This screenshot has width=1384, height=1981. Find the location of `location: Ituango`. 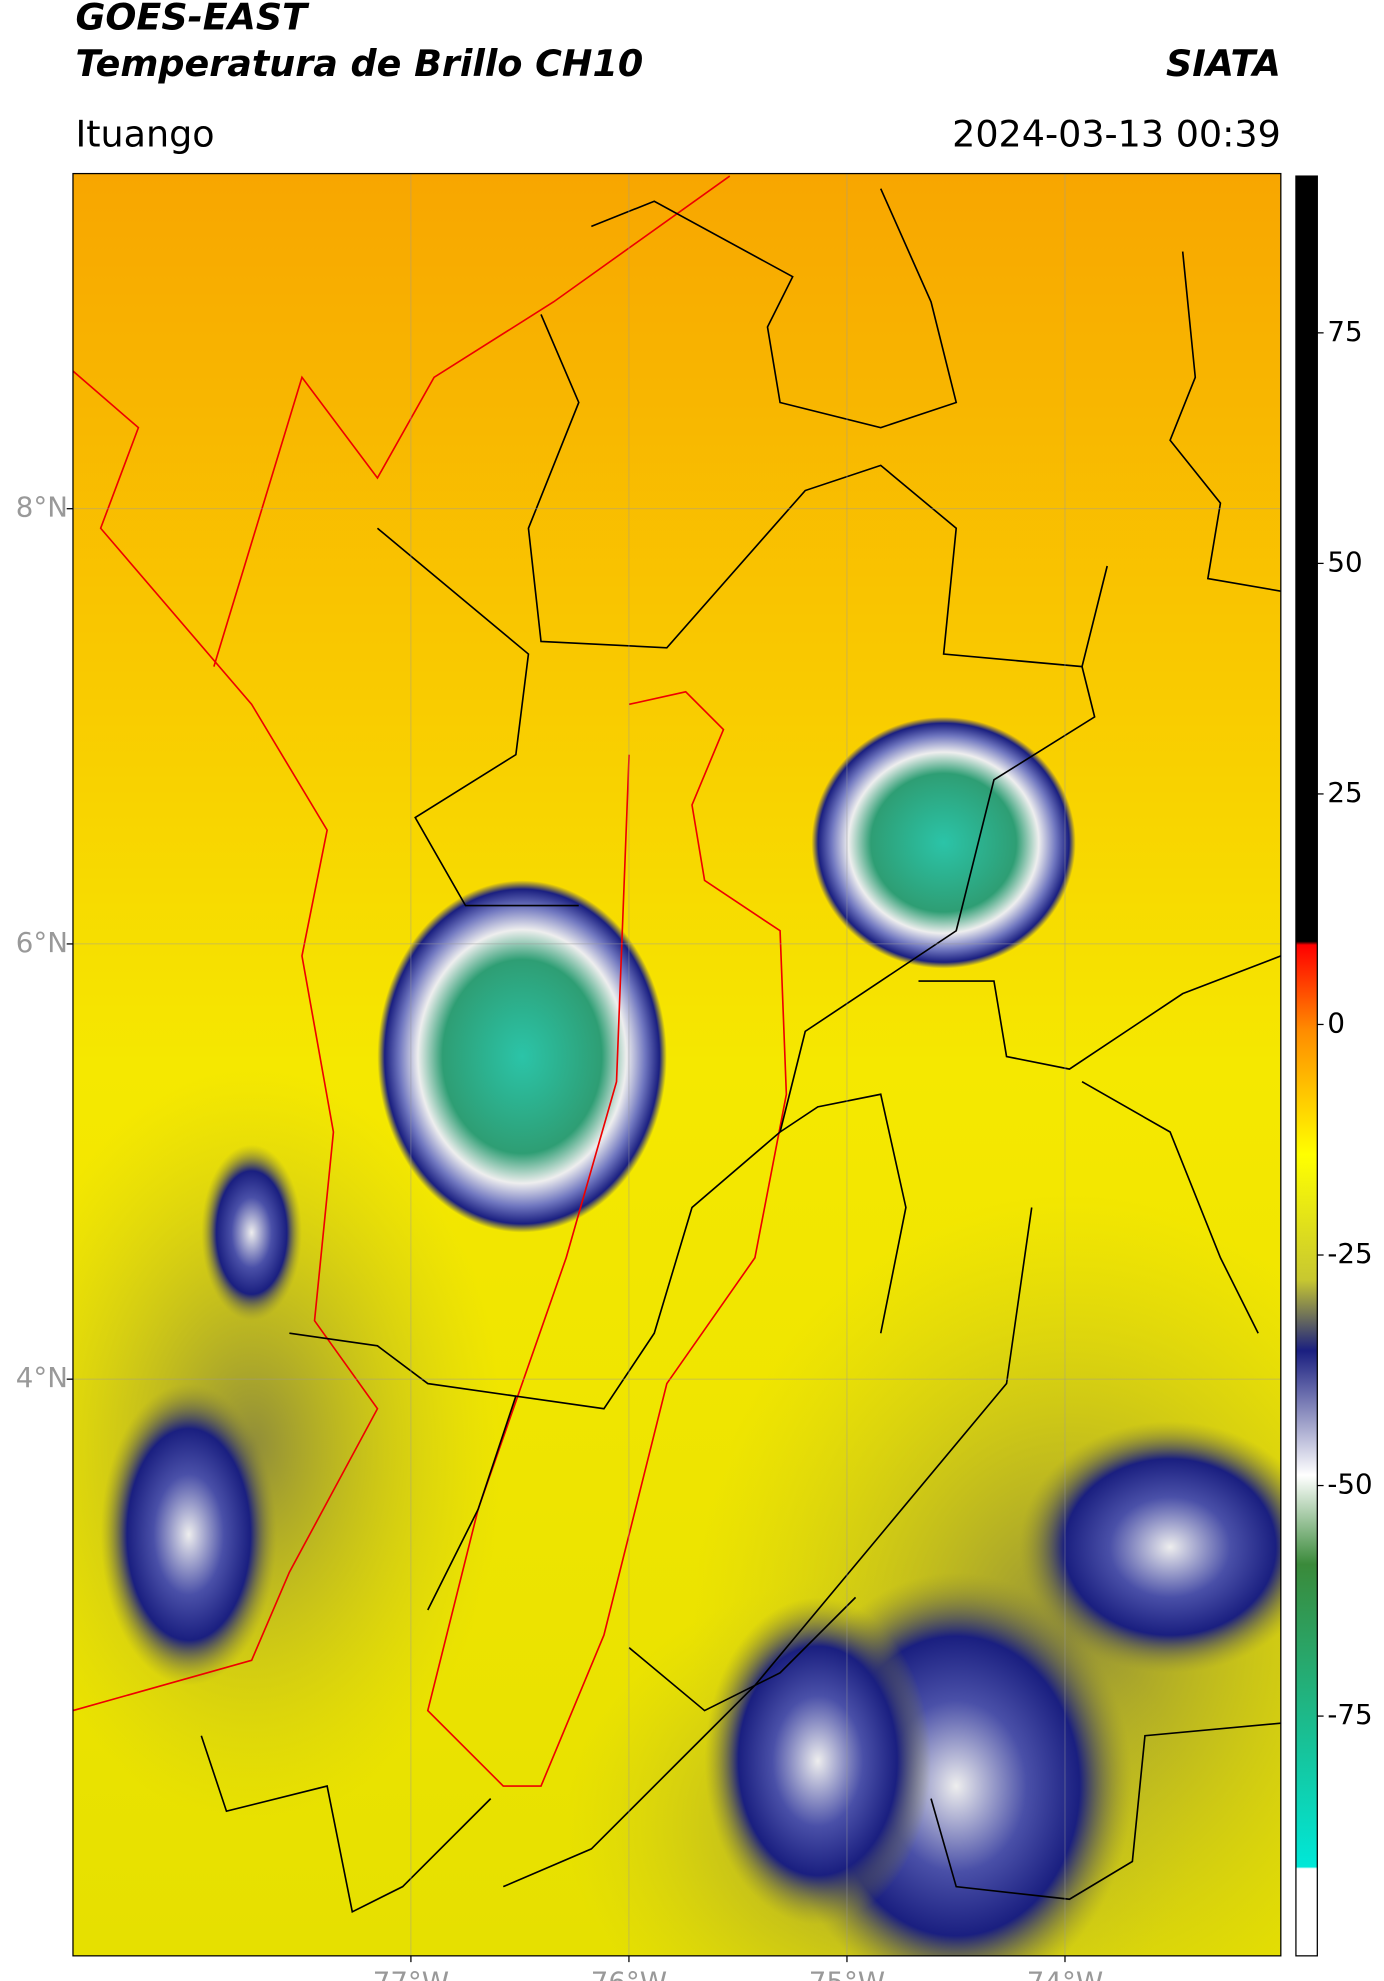

location: Ituango is located at coordinates (144, 133).